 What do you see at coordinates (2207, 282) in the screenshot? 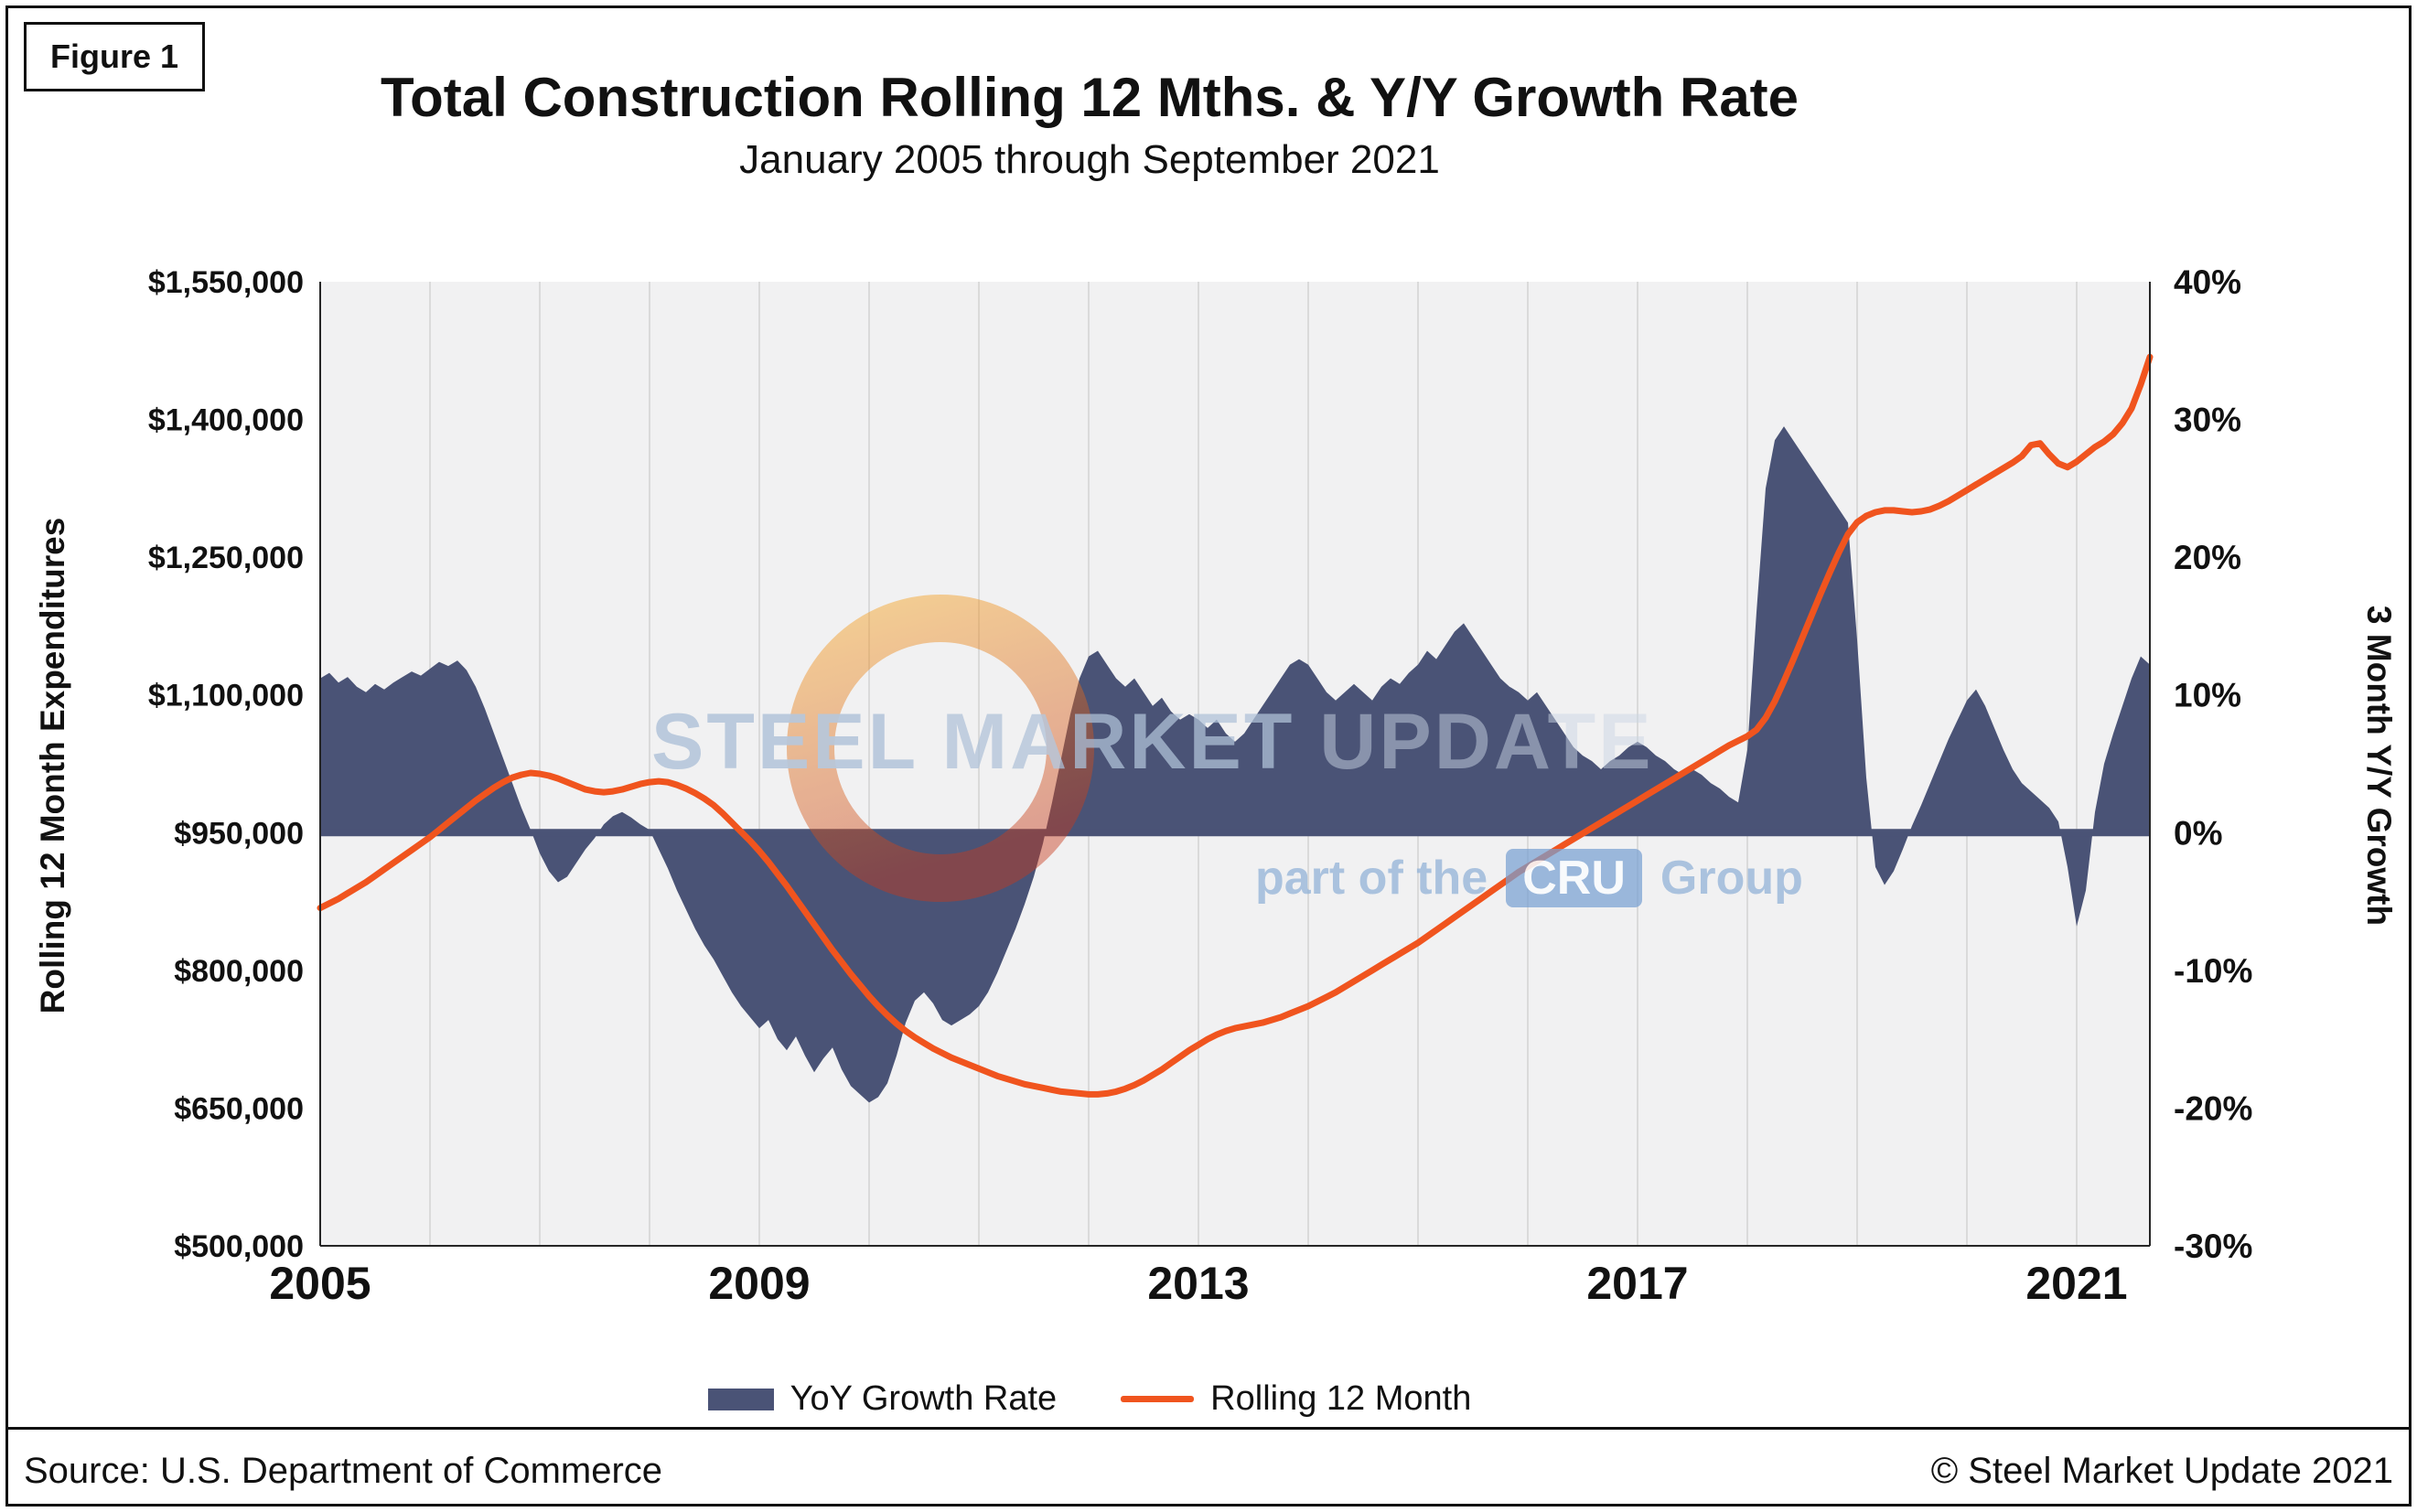
I see `right-axis-tick-label: 40%` at bounding box center [2207, 282].